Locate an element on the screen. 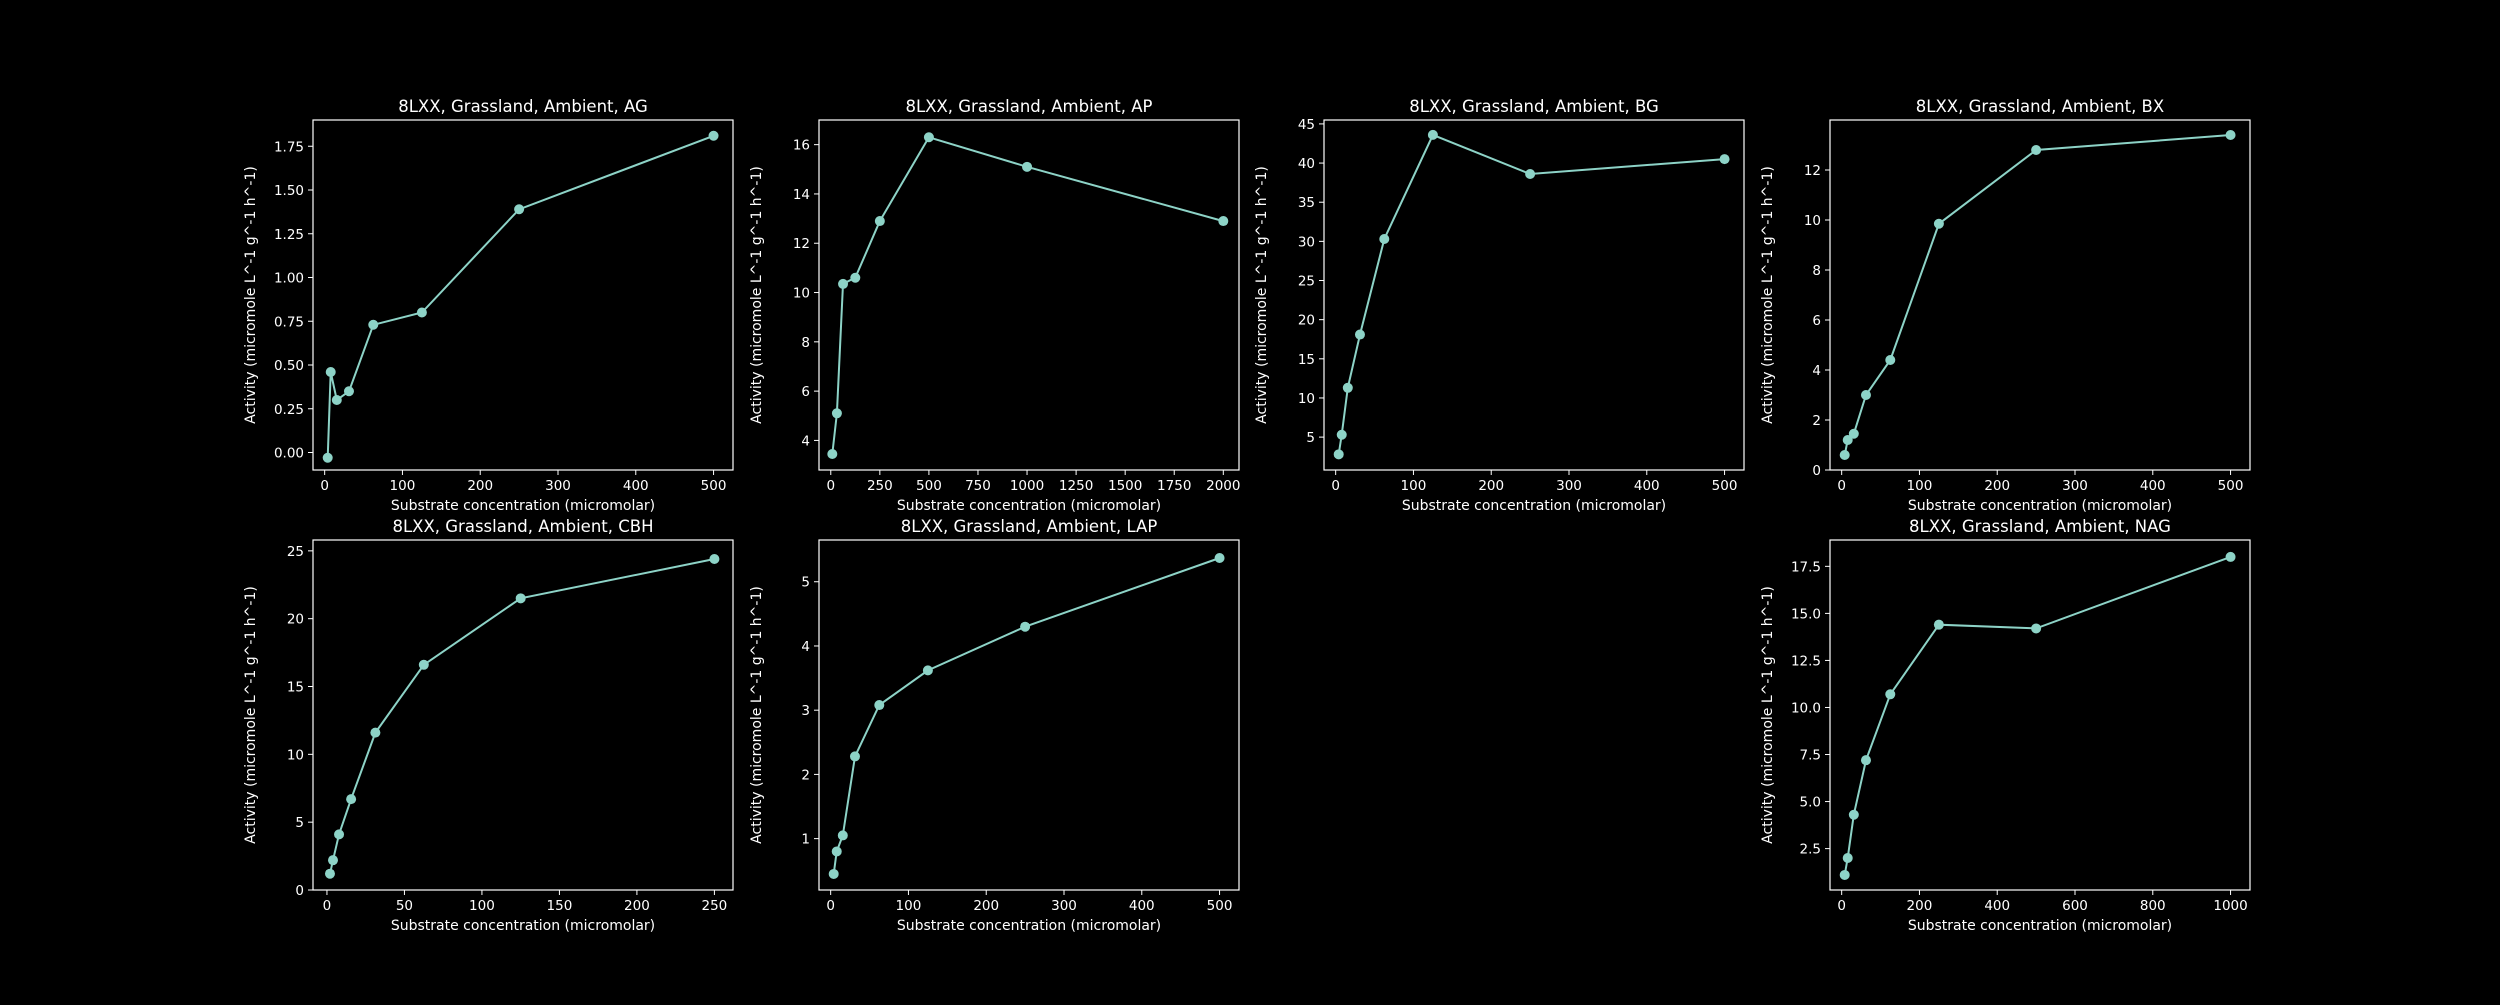 The width and height of the screenshot is (2500, 1005). chart-title: 8LXX, Grassland, Ambient, NAG is located at coordinates (2040, 526).